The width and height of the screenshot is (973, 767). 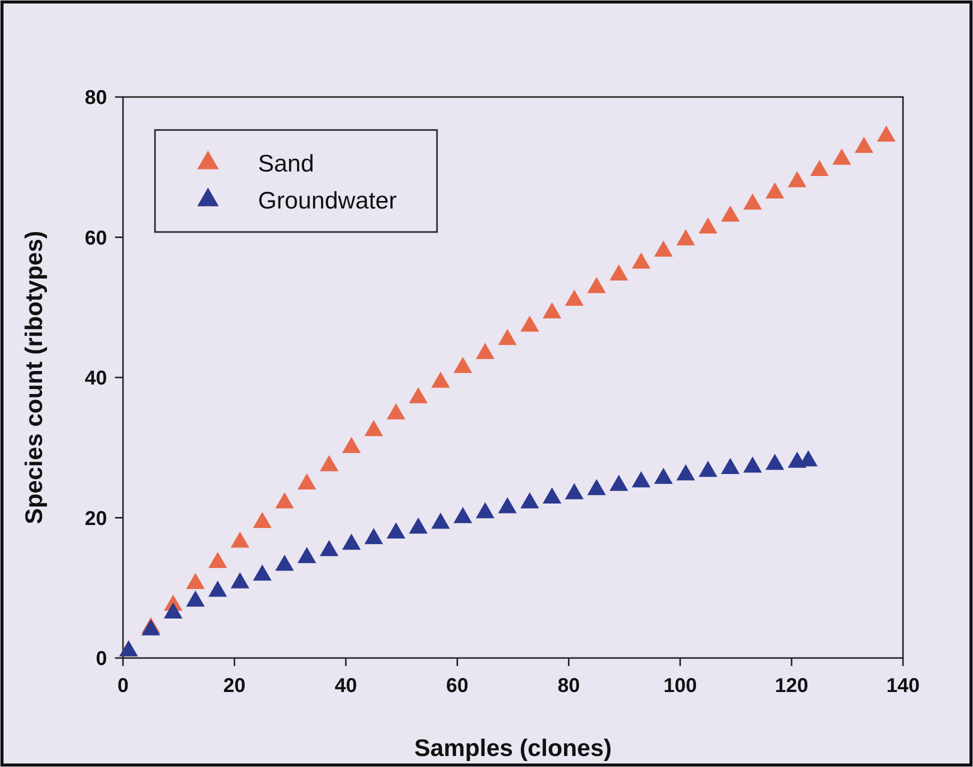 I want to click on x-tick-label: 80, so click(x=569, y=686).